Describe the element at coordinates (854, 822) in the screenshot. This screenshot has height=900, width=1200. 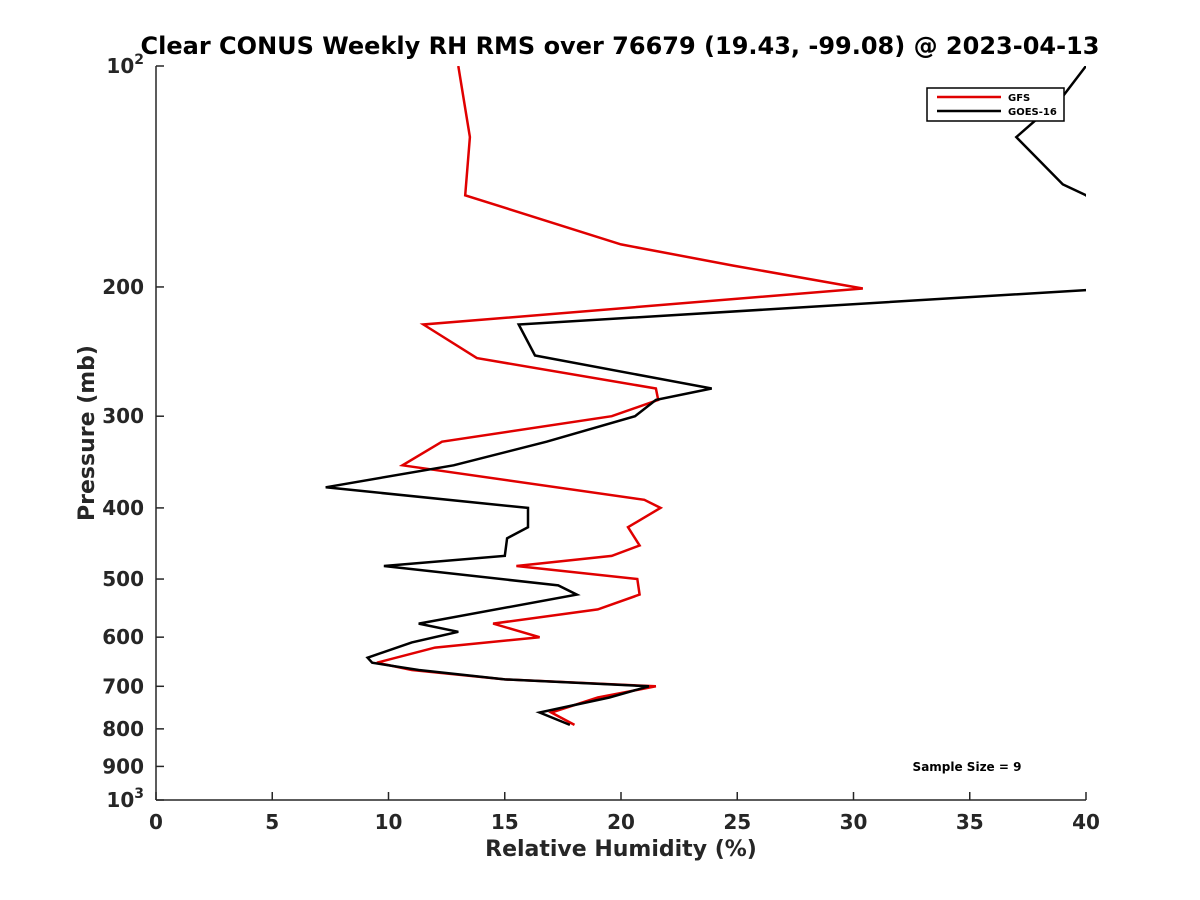
I see `x-tick-label: 30` at that location.